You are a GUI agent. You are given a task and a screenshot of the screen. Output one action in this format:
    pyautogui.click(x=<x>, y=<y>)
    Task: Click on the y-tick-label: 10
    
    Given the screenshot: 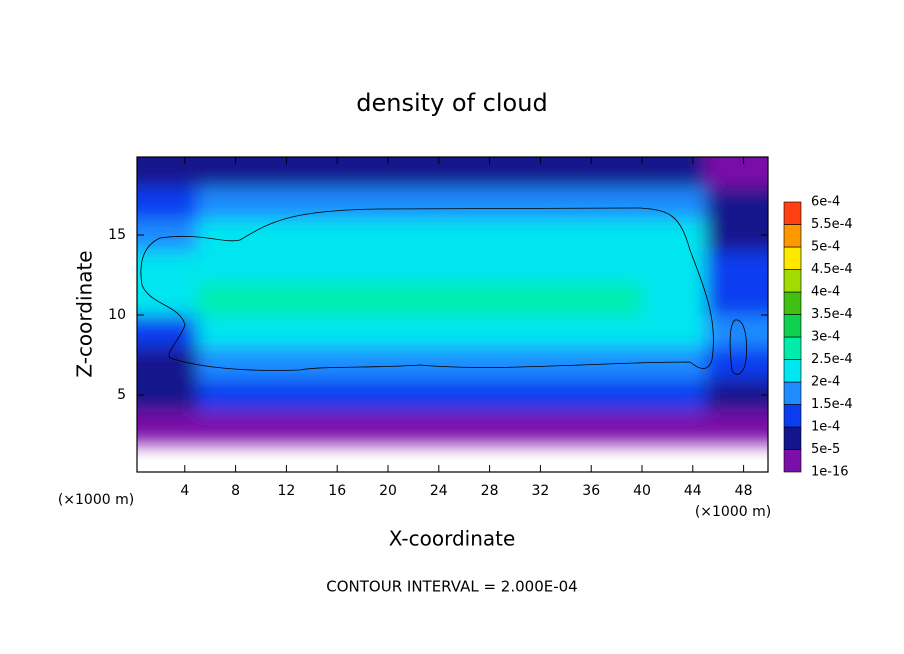 What is the action you would take?
    pyautogui.click(x=117, y=315)
    